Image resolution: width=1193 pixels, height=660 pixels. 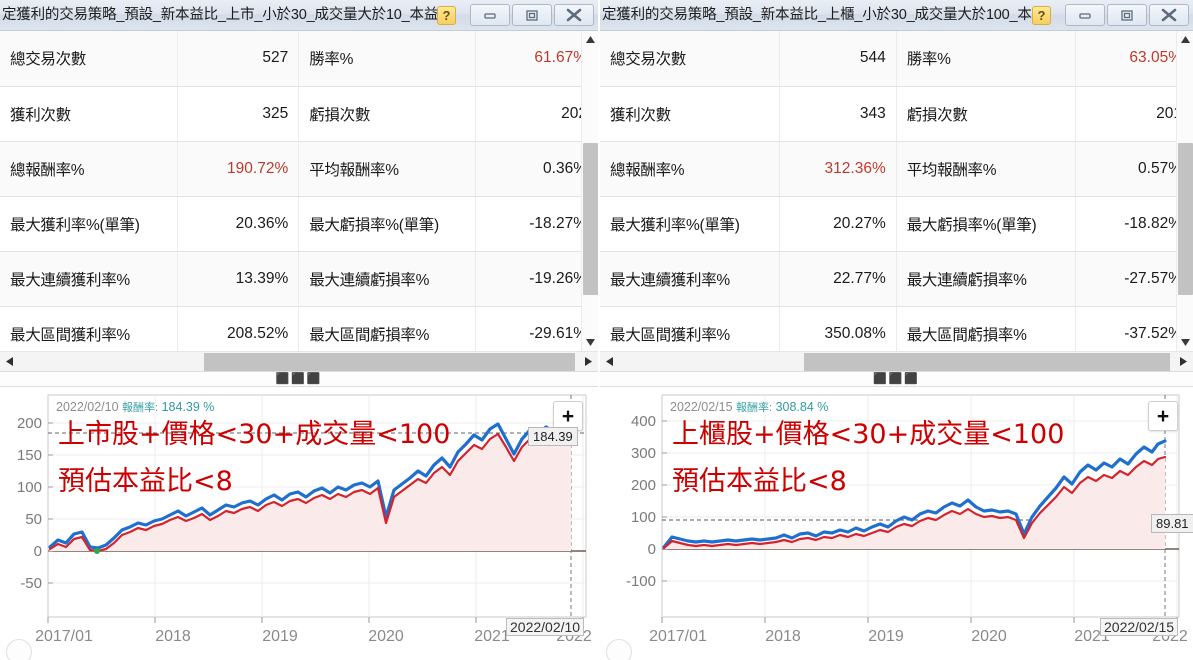 What do you see at coordinates (238, 114) in the screenshot?
I see `stat-value: 325` at bounding box center [238, 114].